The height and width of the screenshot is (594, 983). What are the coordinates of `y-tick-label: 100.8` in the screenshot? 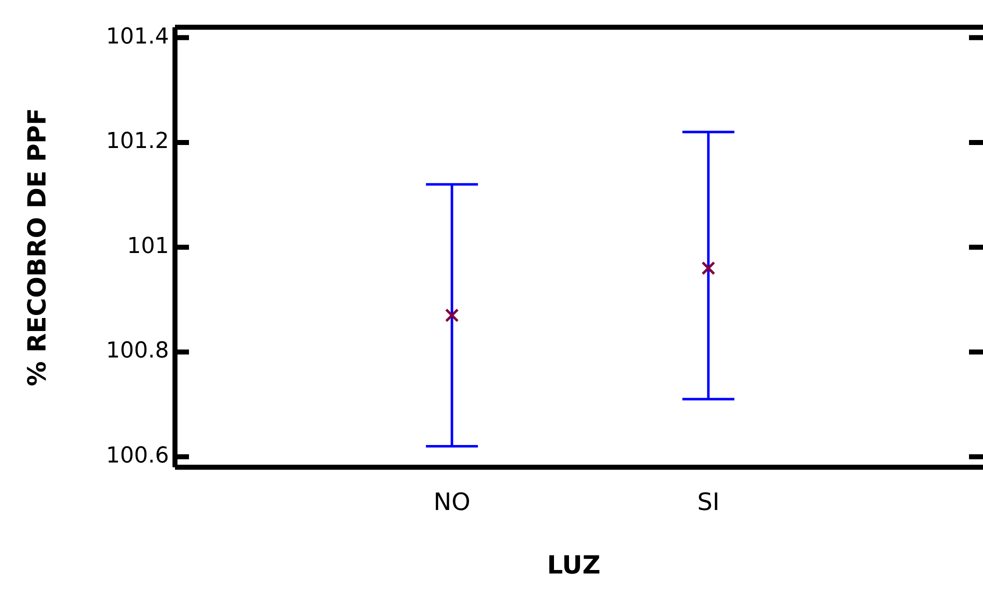 It's located at (137, 351).